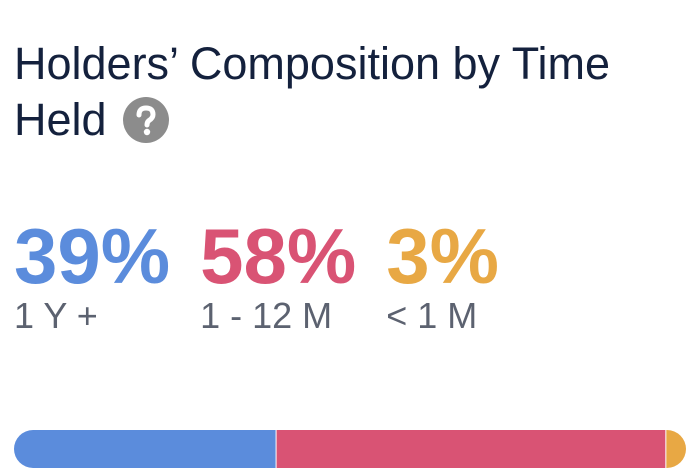  What do you see at coordinates (432, 315) in the screenshot?
I see `stat-label: < 1 M` at bounding box center [432, 315].